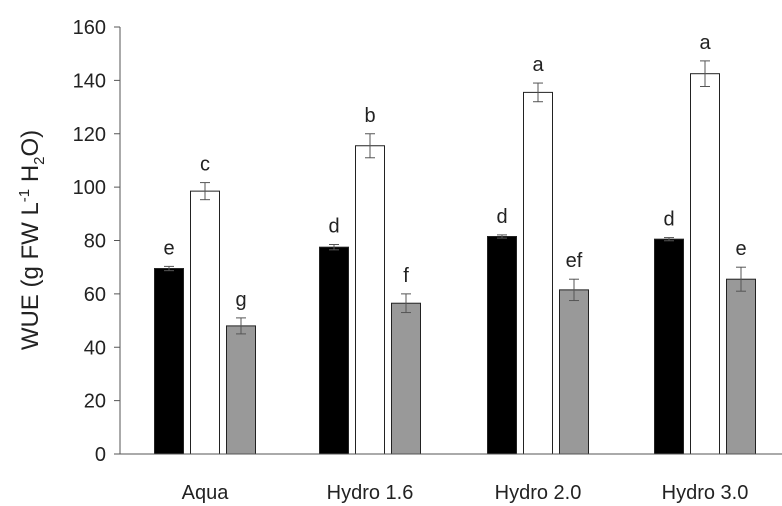 The height and width of the screenshot is (506, 782). What do you see at coordinates (89, 28) in the screenshot?
I see `y-tick-label: 160` at bounding box center [89, 28].